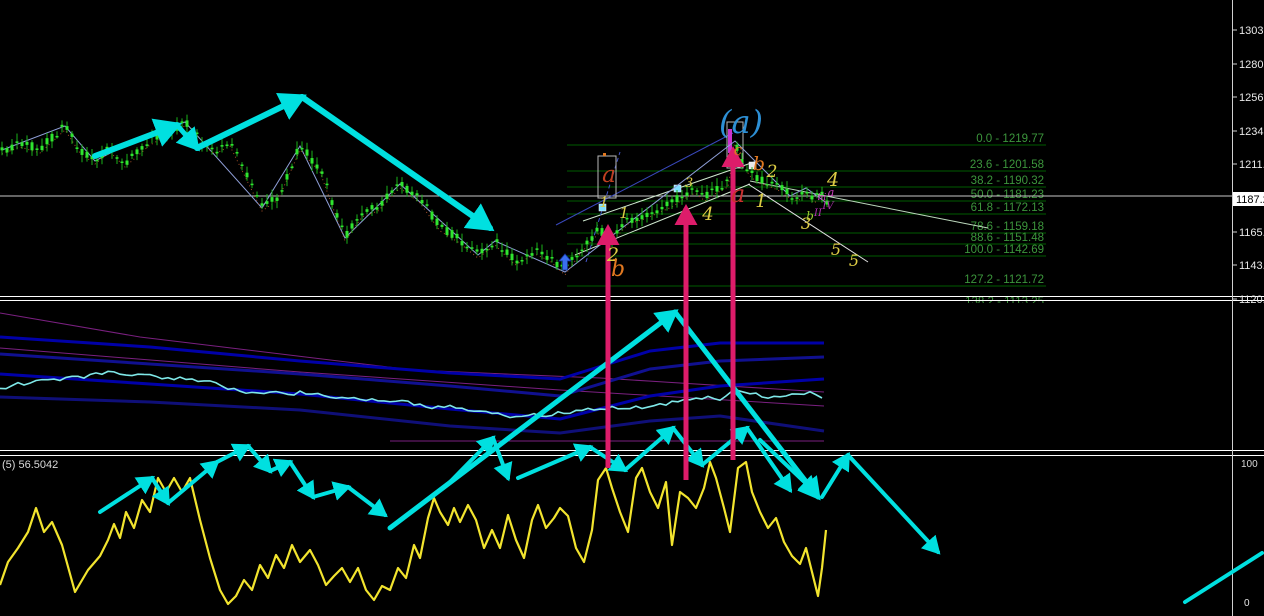 The width and height of the screenshot is (1264, 616). I want to click on wave-label: II, so click(818, 213).